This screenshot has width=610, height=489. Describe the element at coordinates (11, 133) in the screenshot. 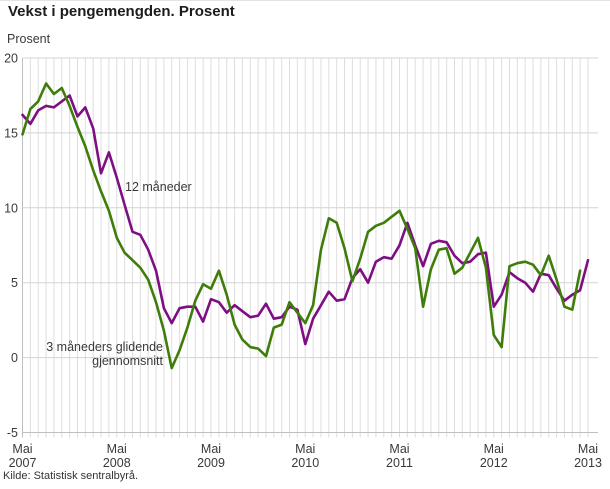

I see `y-tick-label: 15` at that location.